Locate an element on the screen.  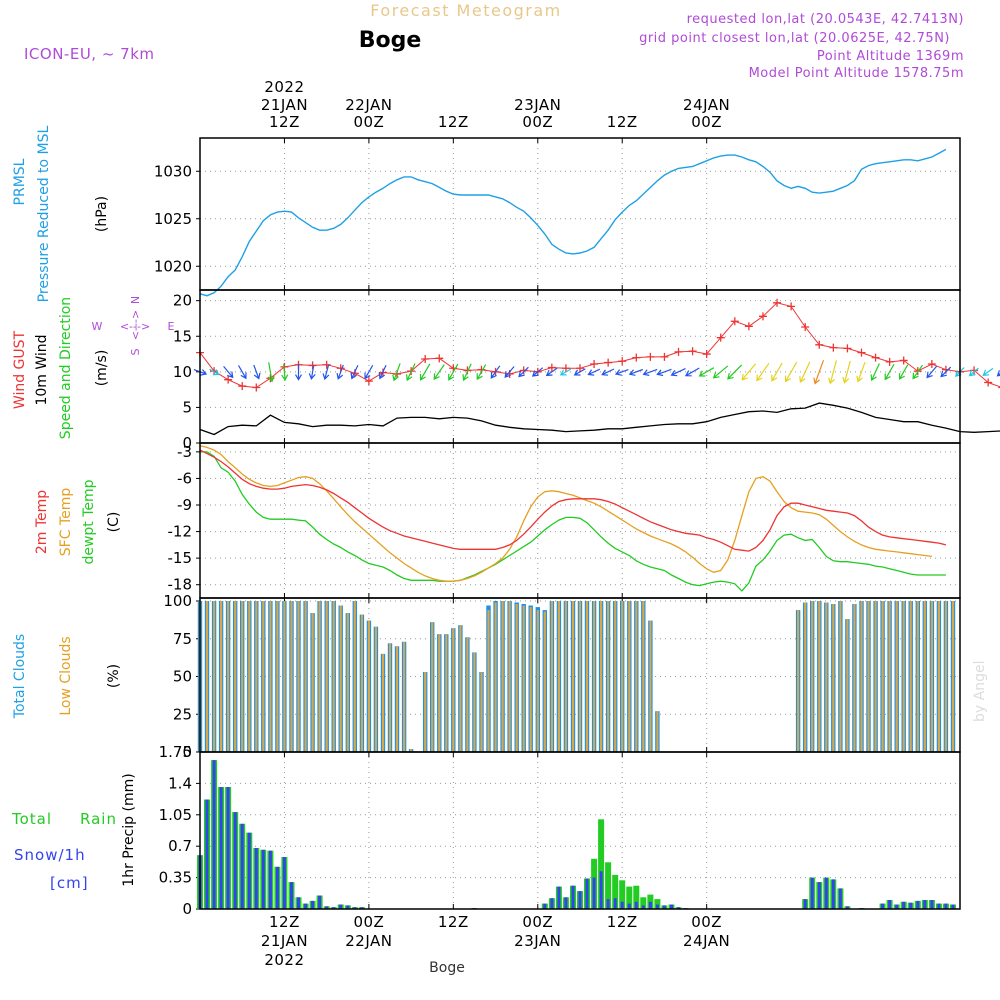
compass-e: E is located at coordinates (171, 326).